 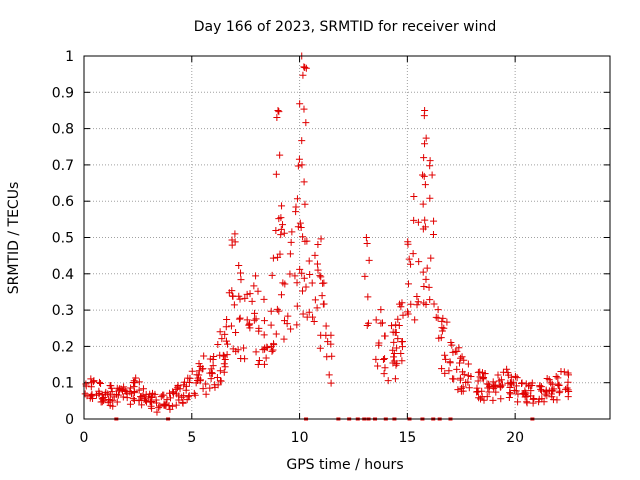 I want to click on y-axis-label: SRMTID / TECUs, so click(x=14, y=238).